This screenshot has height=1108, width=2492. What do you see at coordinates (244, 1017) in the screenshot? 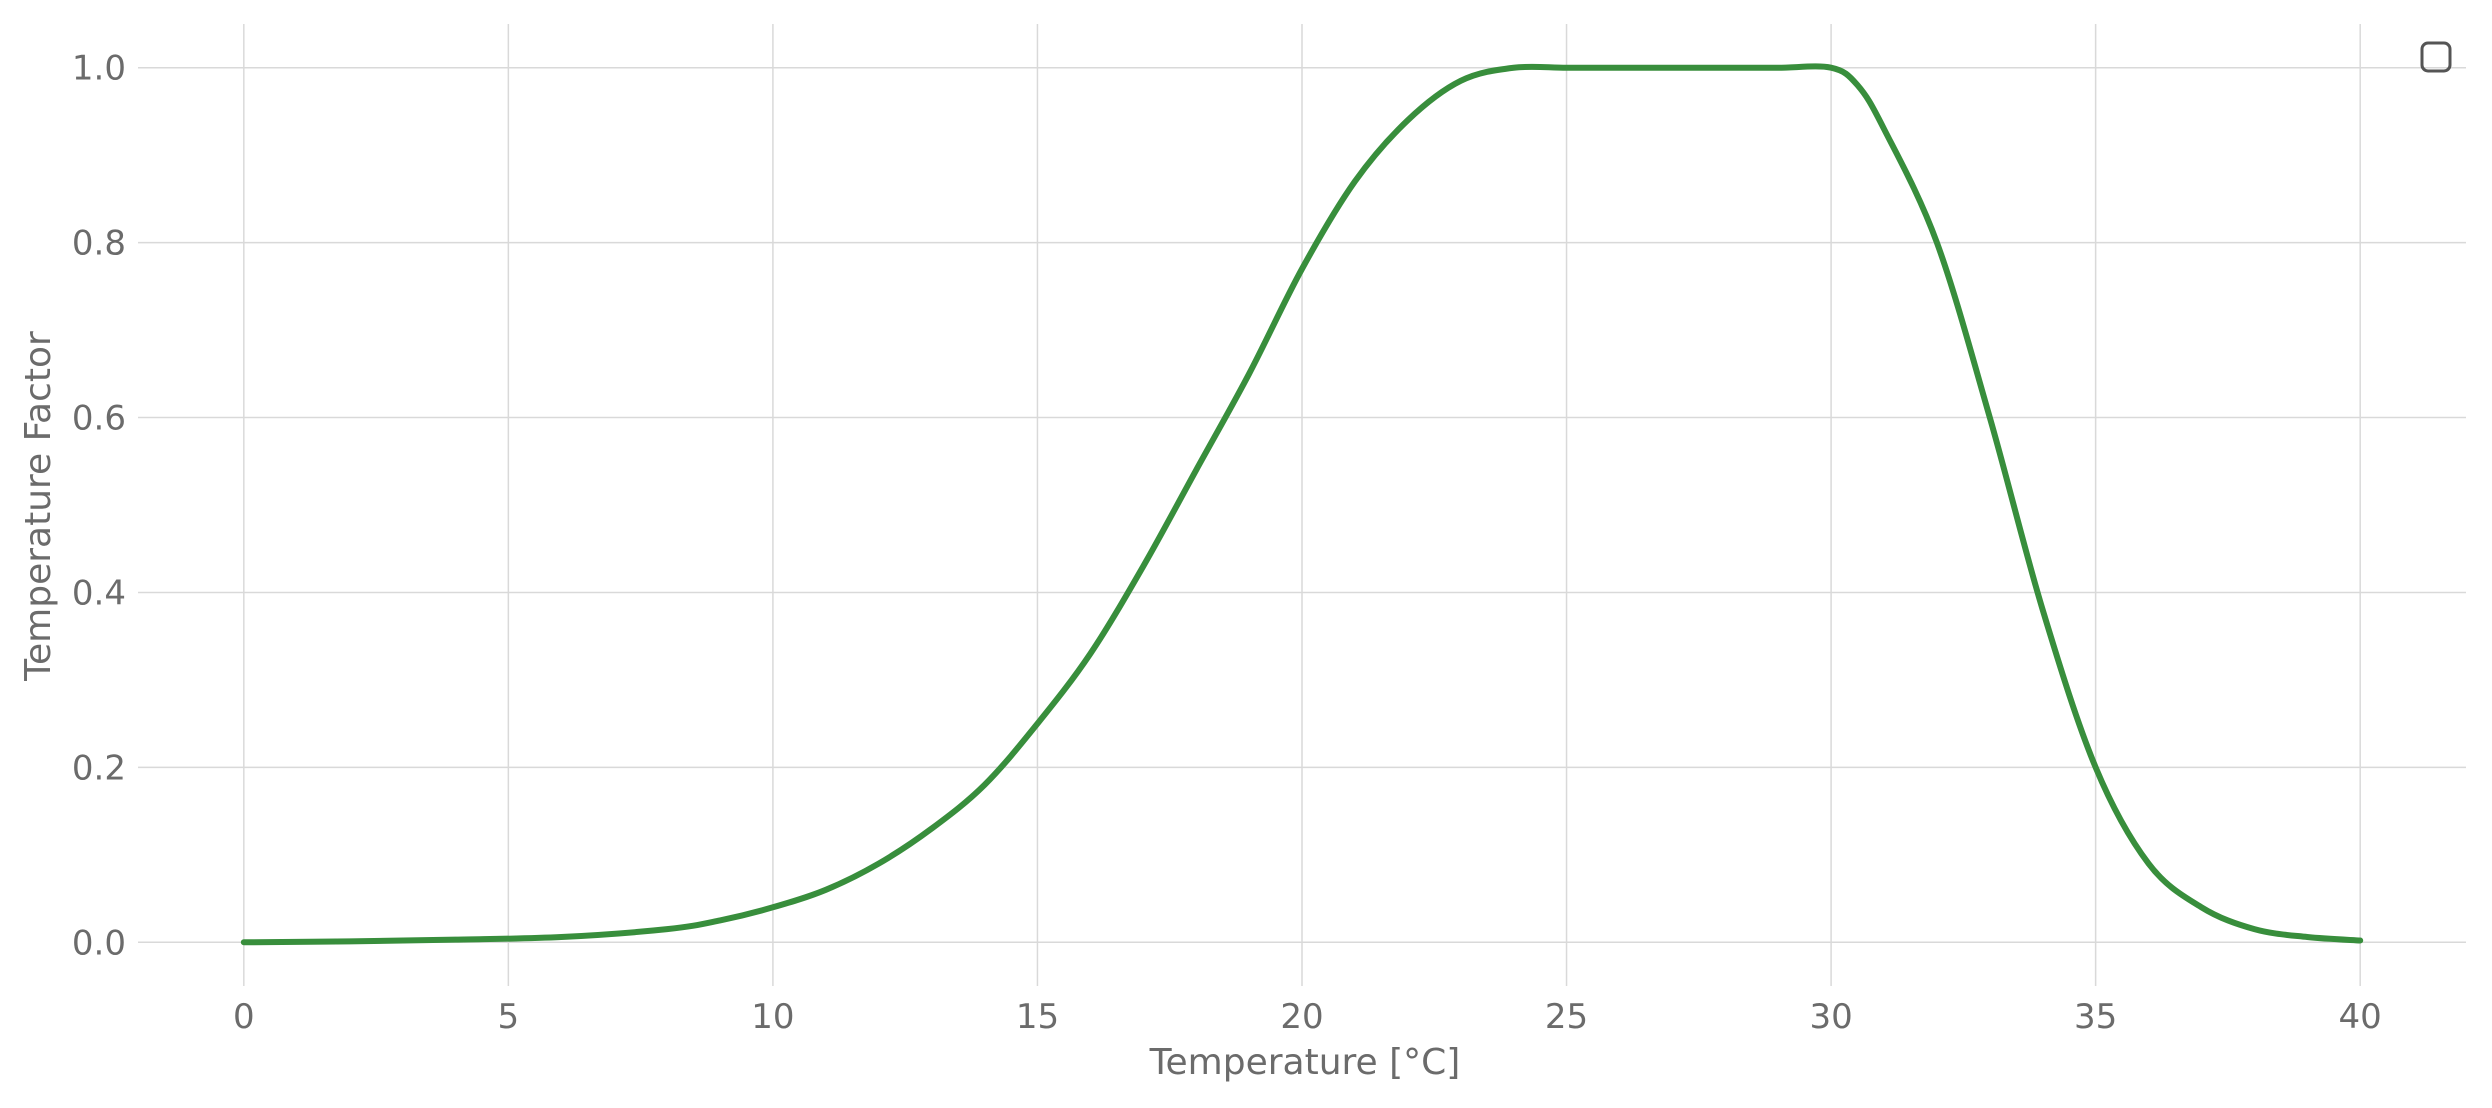
I see `x-tick-label: 0` at bounding box center [244, 1017].